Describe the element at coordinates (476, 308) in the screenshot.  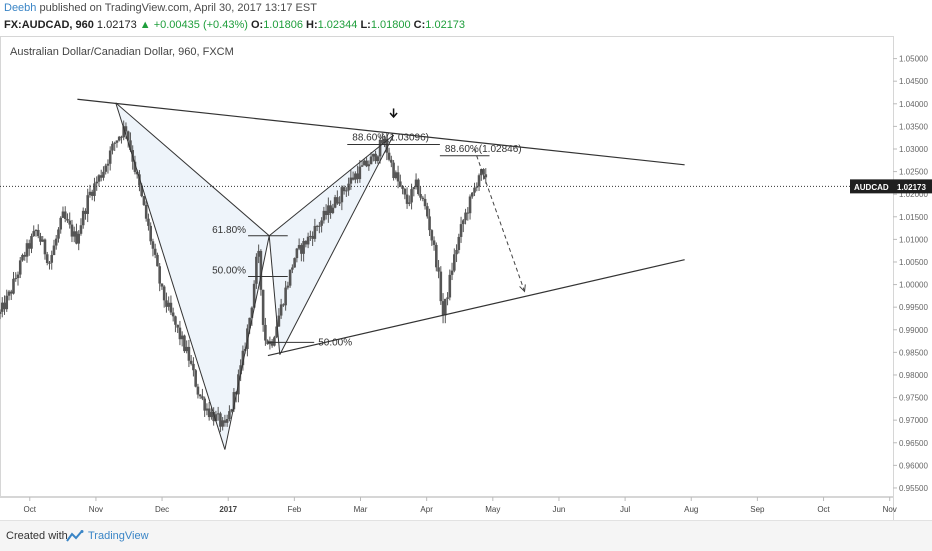
I see `lower-support-trendline` at that location.